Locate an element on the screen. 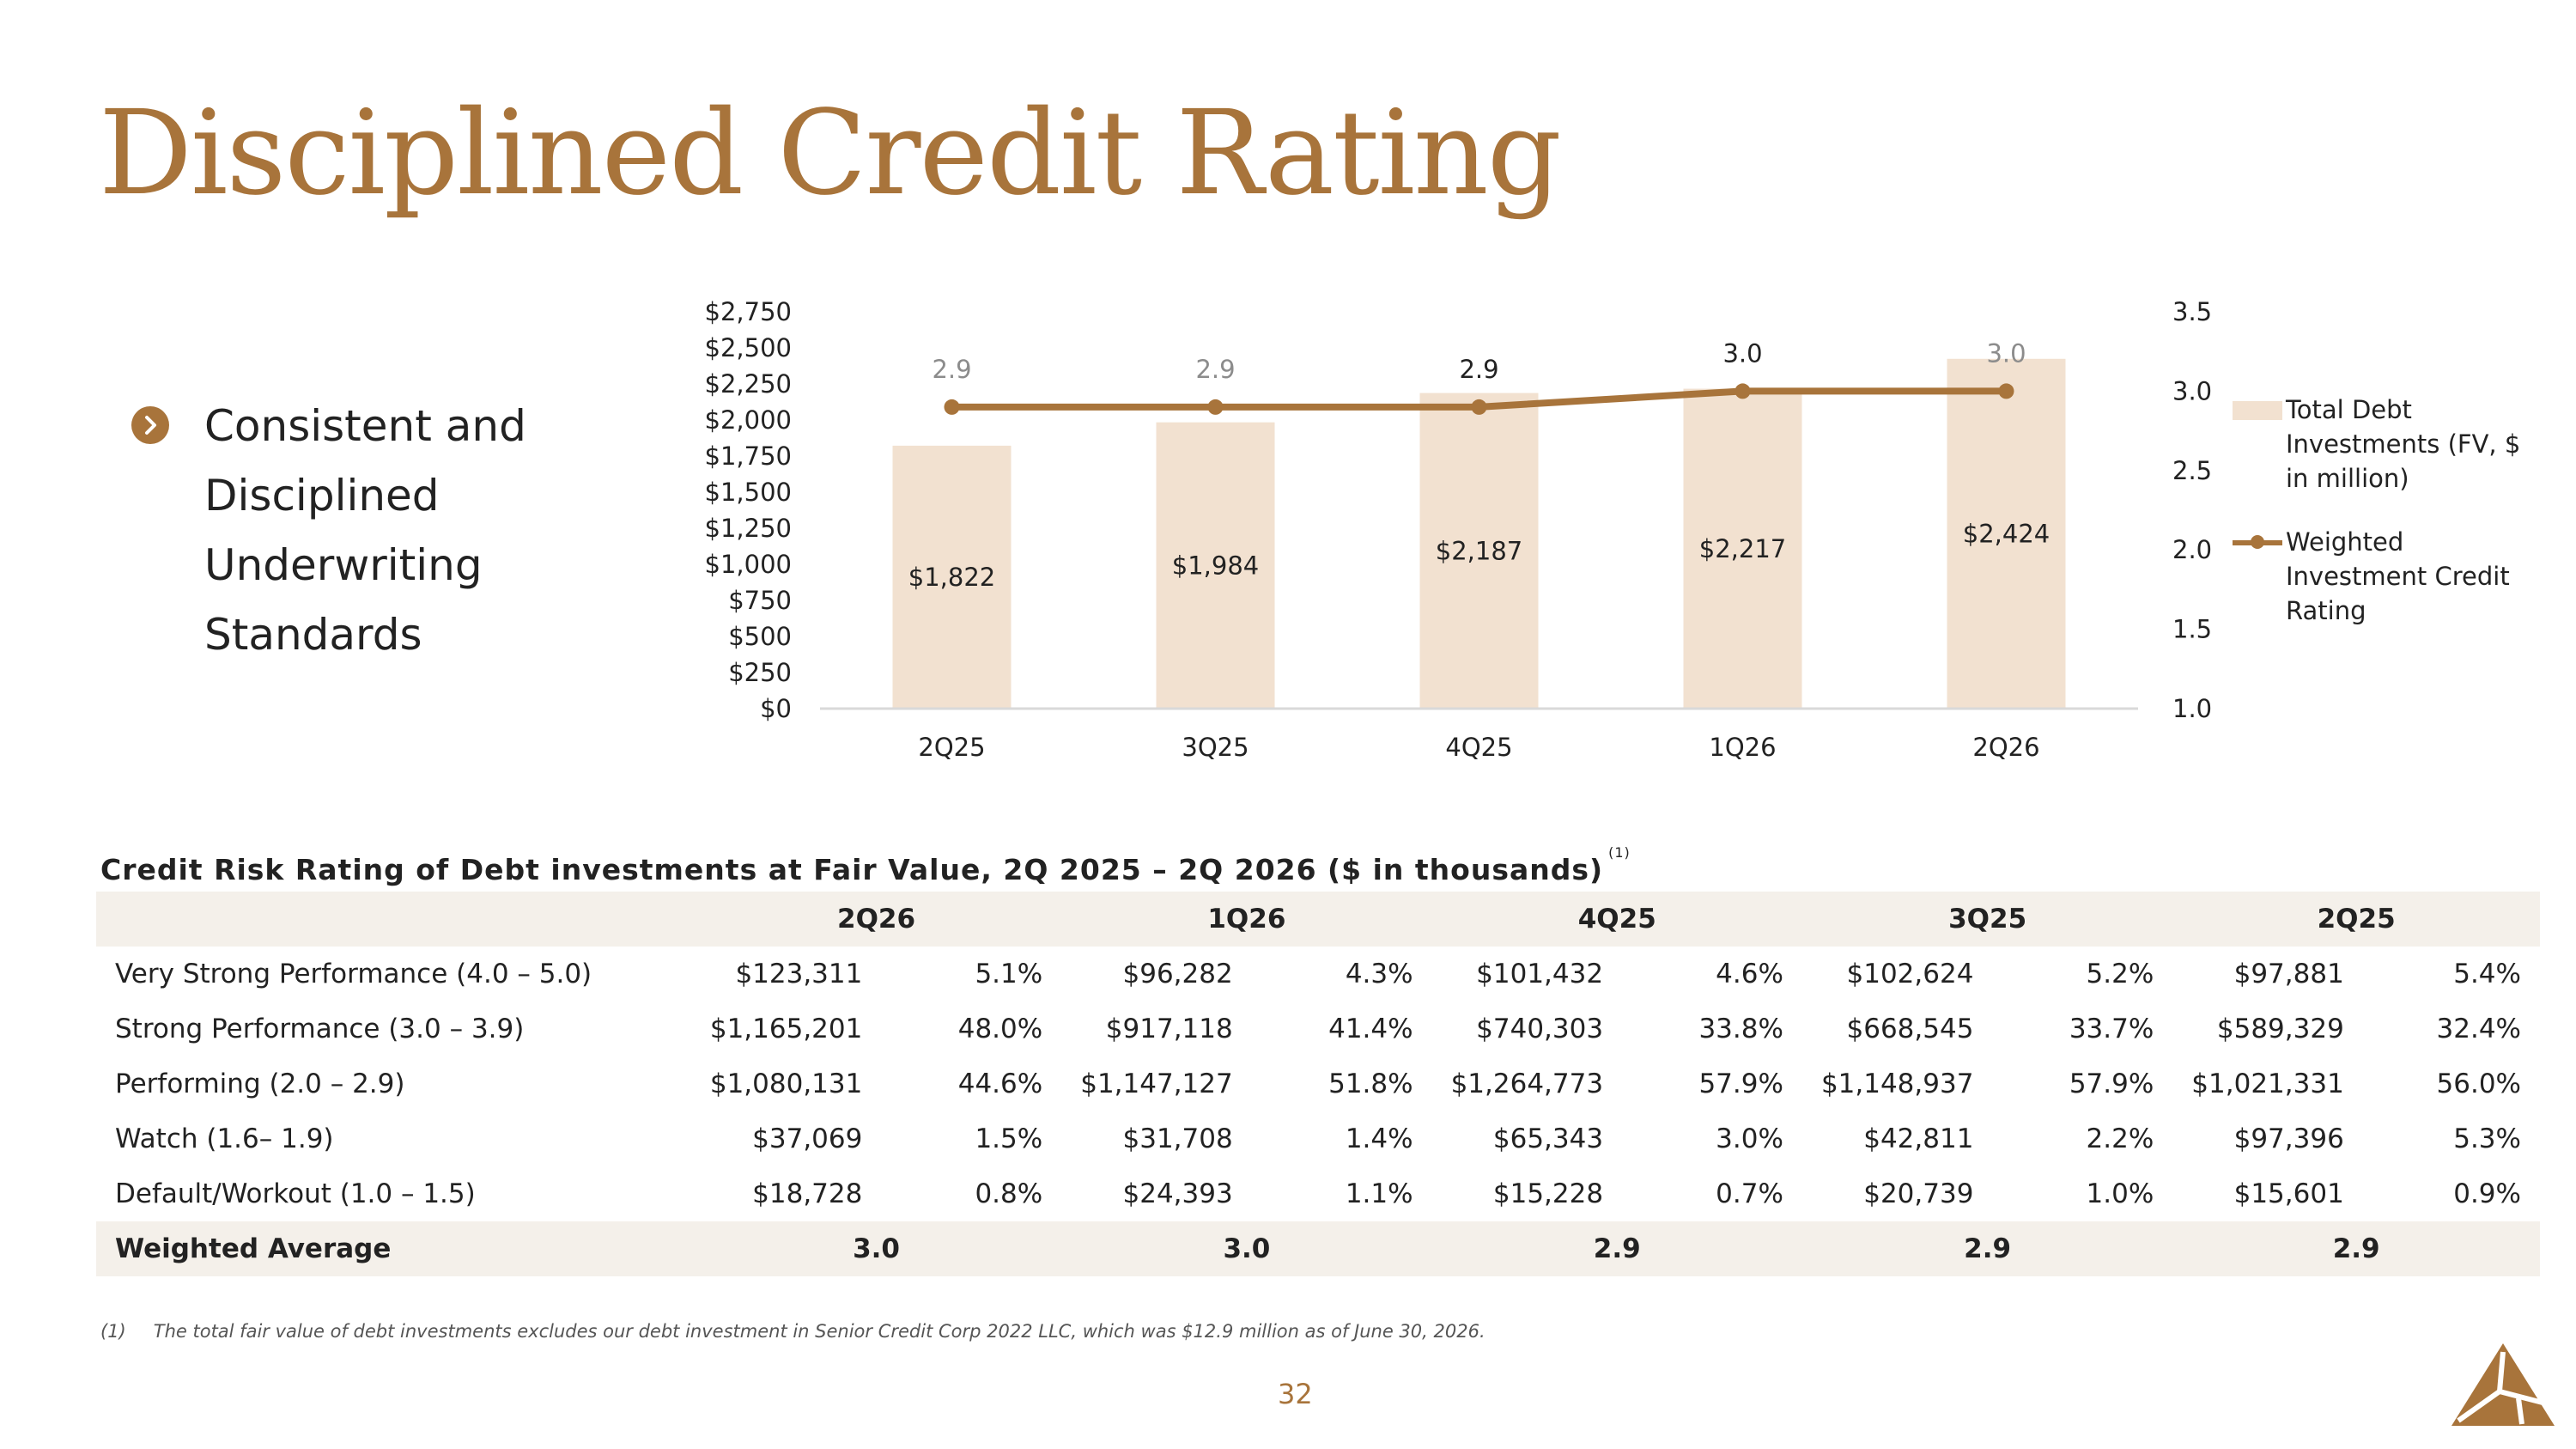 This screenshot has height=1449, width=2576. rating-data-label: 3.0 is located at coordinates (2006, 353).